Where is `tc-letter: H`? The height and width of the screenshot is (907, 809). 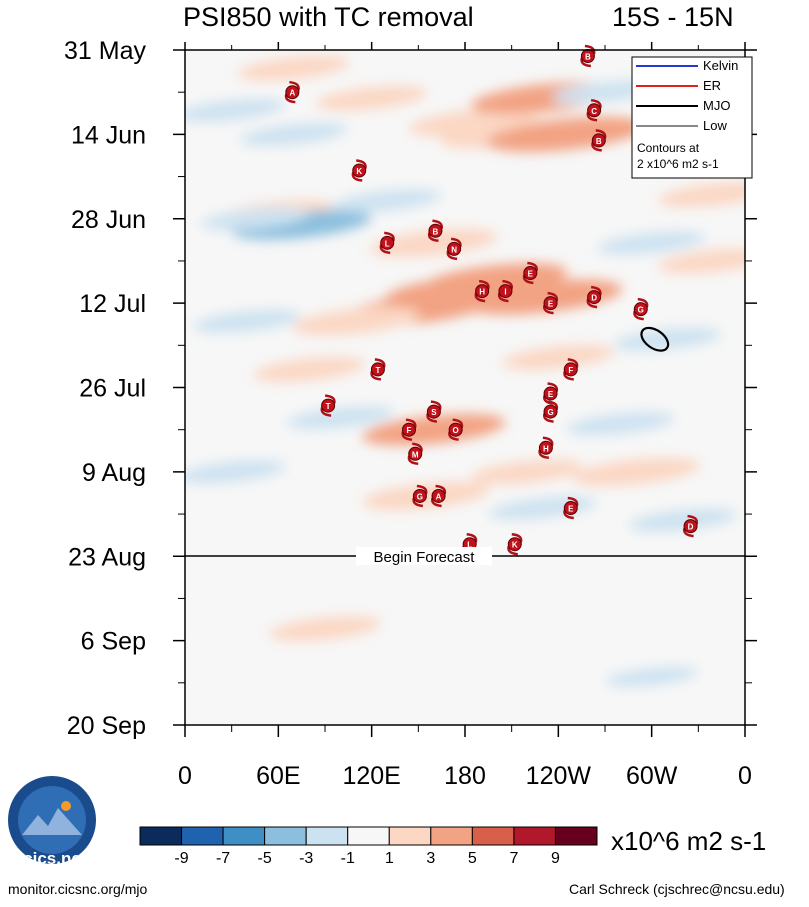 tc-letter: H is located at coordinates (482, 292).